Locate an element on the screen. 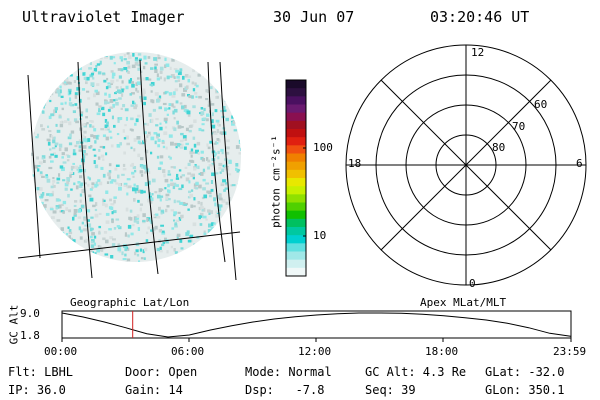  colorbar-tick-100: 100 is located at coordinates (323, 147).